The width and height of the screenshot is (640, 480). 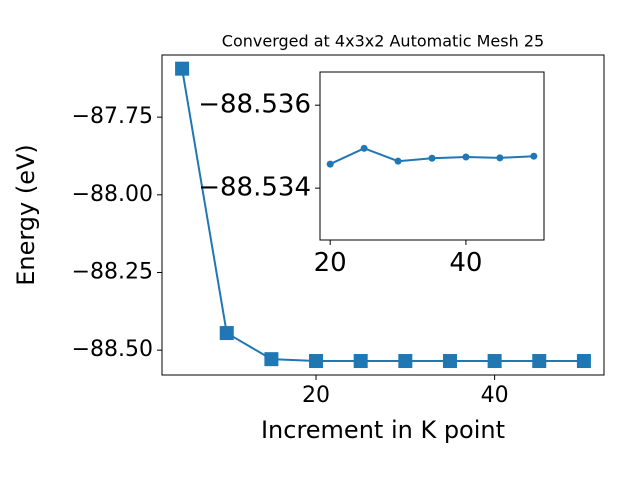 I want to click on y-tick-label: −88.50, so click(x=112, y=349).